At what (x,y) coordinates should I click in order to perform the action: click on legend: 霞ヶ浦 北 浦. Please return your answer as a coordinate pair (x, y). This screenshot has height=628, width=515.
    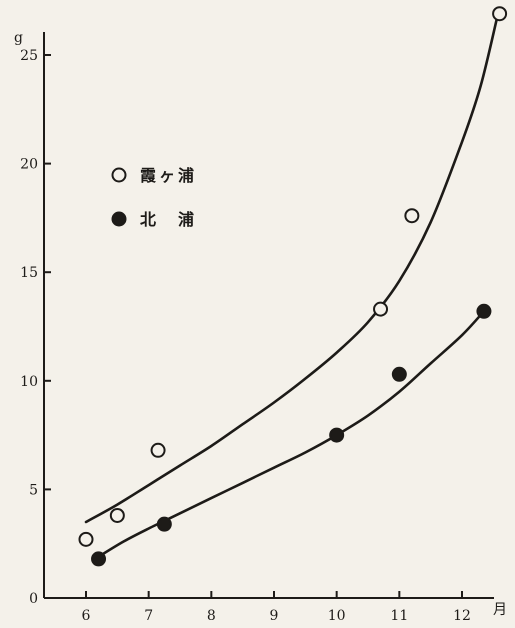
    Looking at the image, I should click on (154, 197).